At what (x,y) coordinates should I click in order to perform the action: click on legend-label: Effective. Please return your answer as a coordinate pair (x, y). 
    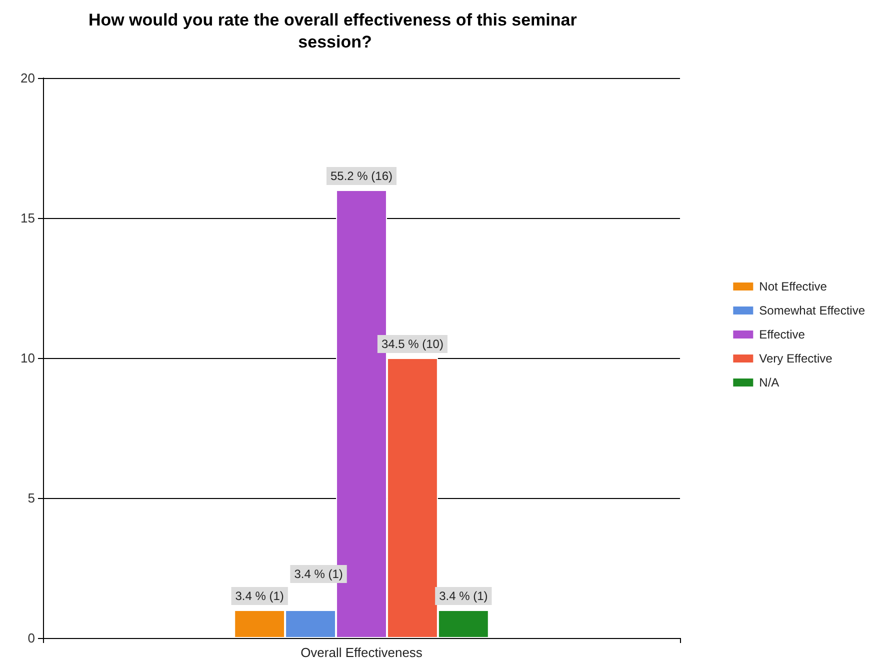
    Looking at the image, I should click on (782, 335).